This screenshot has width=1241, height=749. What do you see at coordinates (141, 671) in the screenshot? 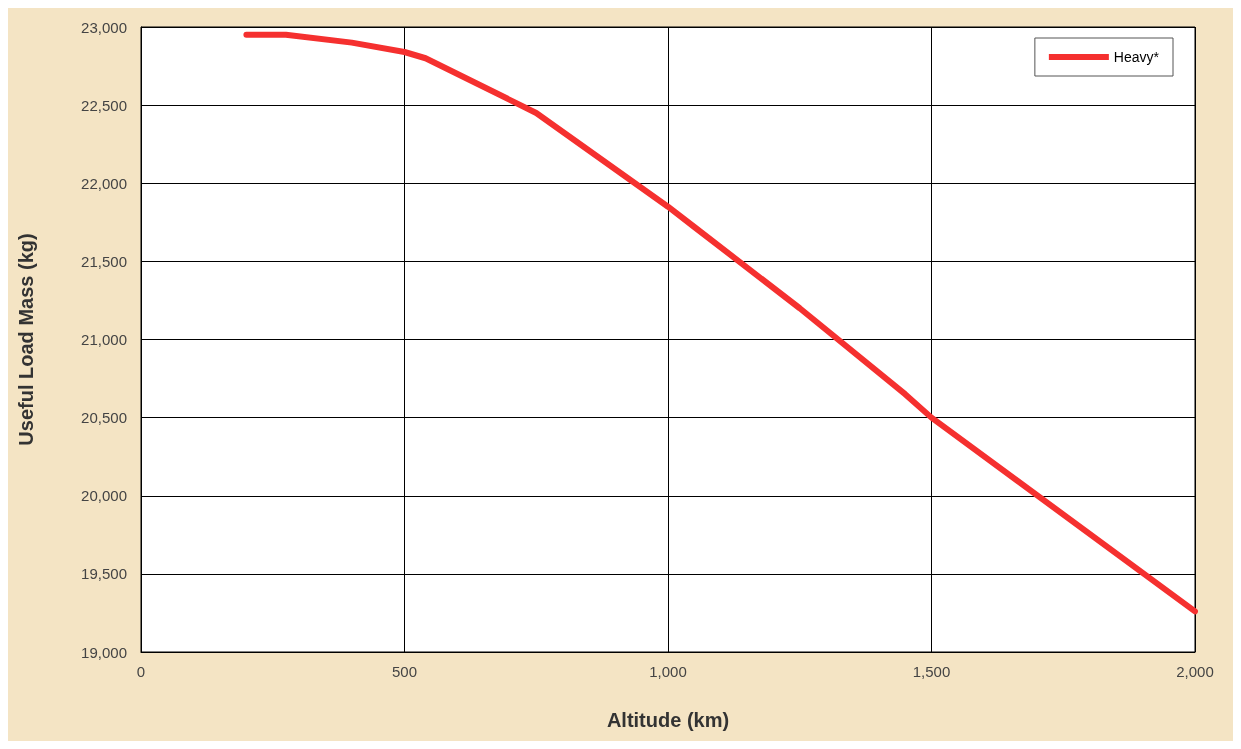
I see `x-tick-label: 0` at bounding box center [141, 671].